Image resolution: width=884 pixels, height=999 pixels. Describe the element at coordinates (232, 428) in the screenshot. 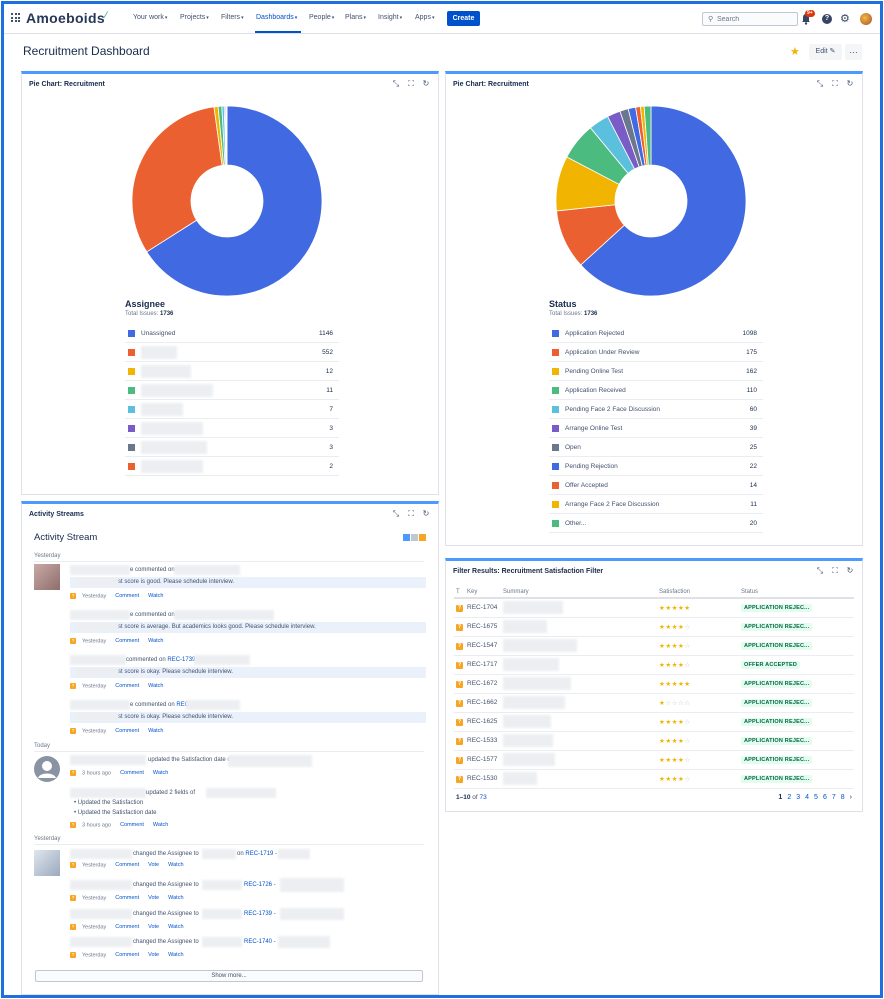

I see `legend-row: 3` at that location.